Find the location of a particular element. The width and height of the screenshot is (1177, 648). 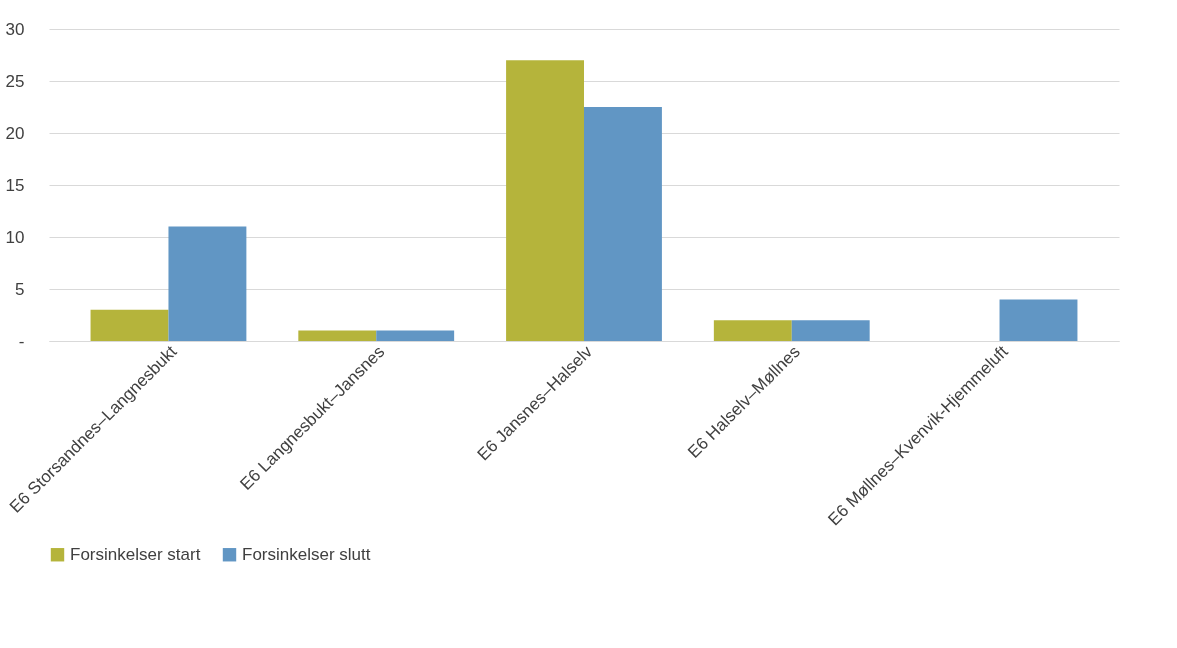

y-tick-label: 15 is located at coordinates (15, 185).